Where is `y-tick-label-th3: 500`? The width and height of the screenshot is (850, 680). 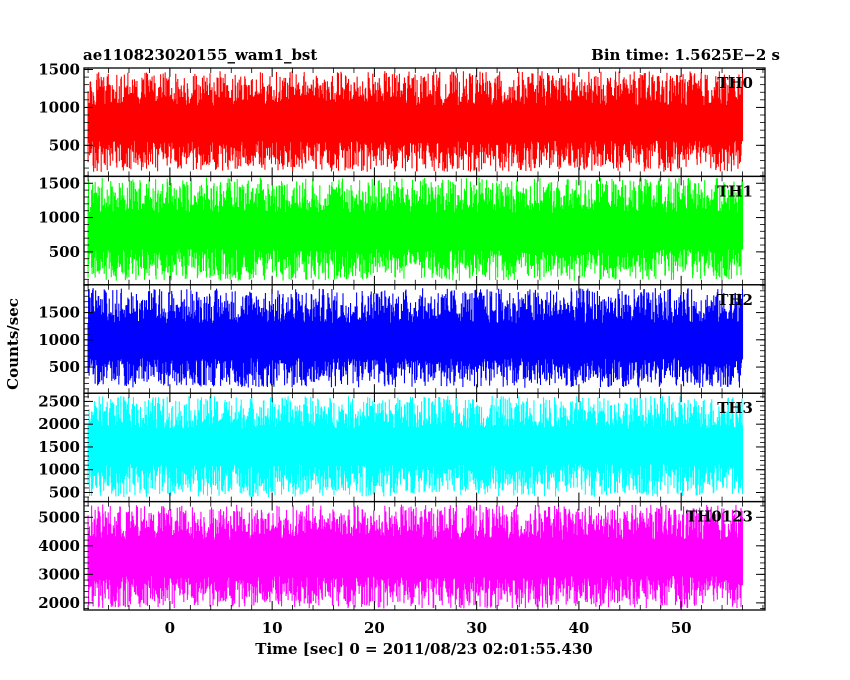 y-tick-label-th3: 500 is located at coordinates (64, 492).